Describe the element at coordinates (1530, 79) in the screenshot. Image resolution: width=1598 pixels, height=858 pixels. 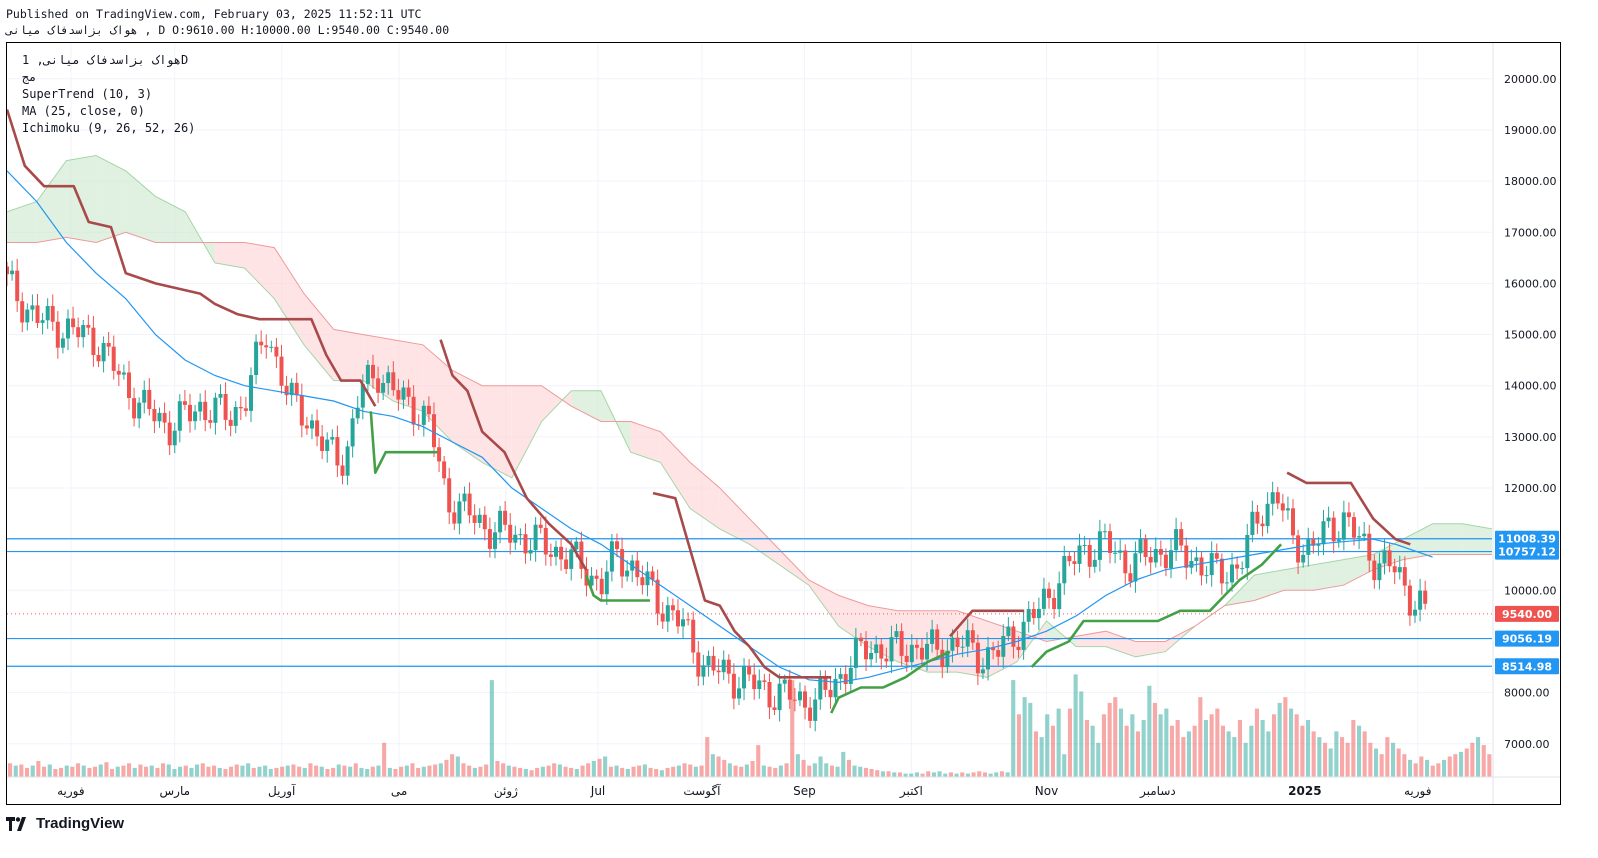
I see `y-tick-label: 20000.00` at that location.